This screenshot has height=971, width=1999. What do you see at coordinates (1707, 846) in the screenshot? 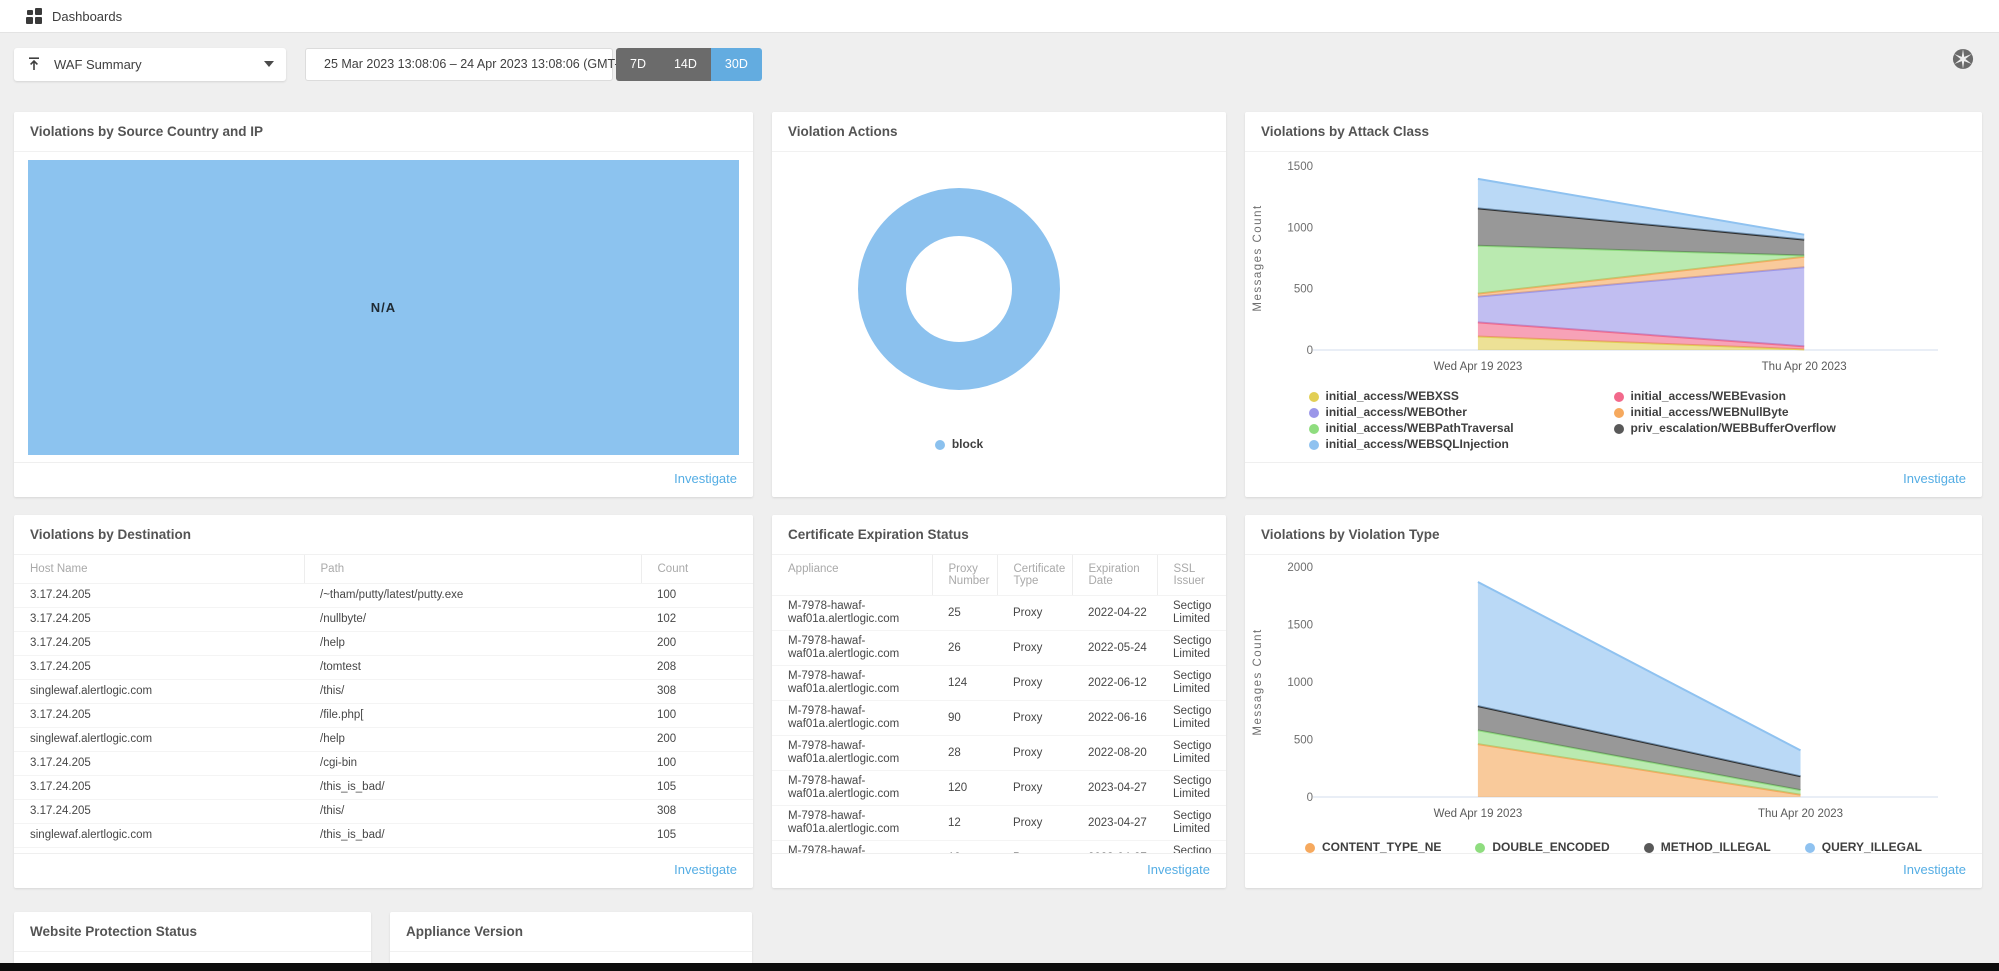
I see `legend-item: METHOD_ILLEGAL` at bounding box center [1707, 846].